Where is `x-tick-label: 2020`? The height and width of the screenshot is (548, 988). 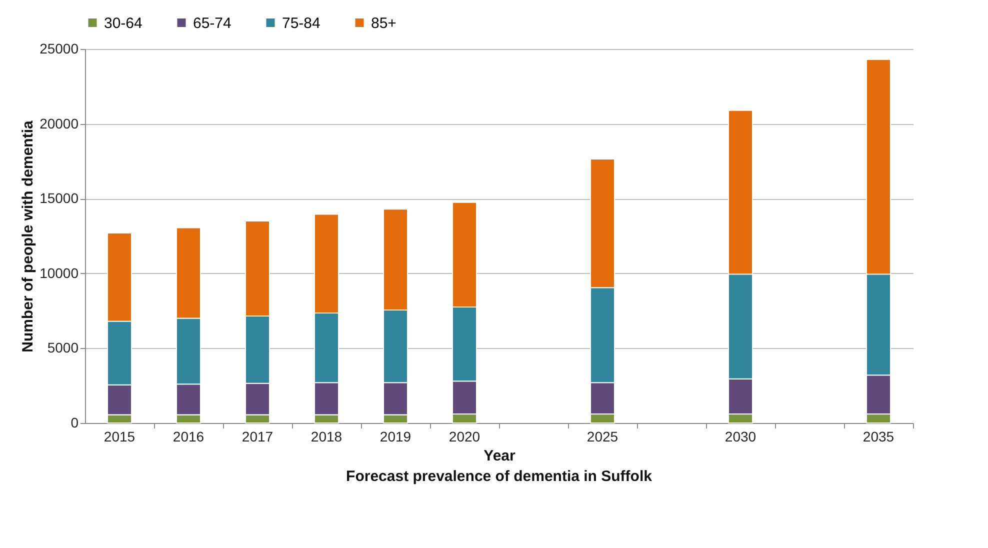 x-tick-label: 2020 is located at coordinates (464, 436).